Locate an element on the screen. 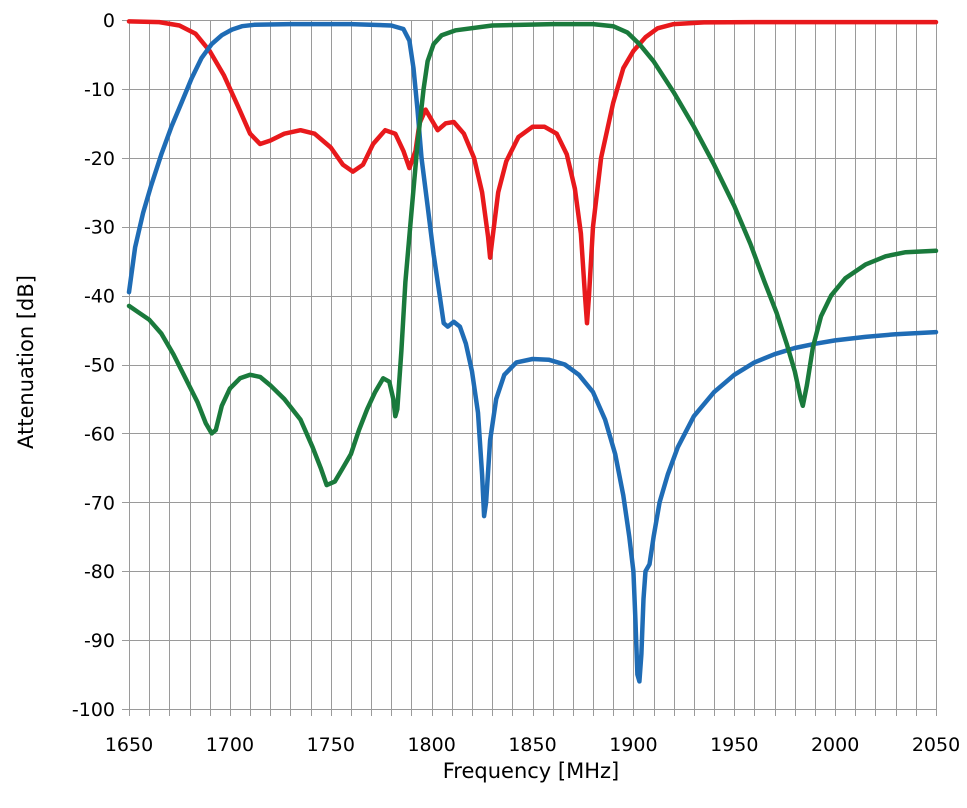 The width and height of the screenshot is (967, 808). x-tick-label: 1650 is located at coordinates (129, 745).